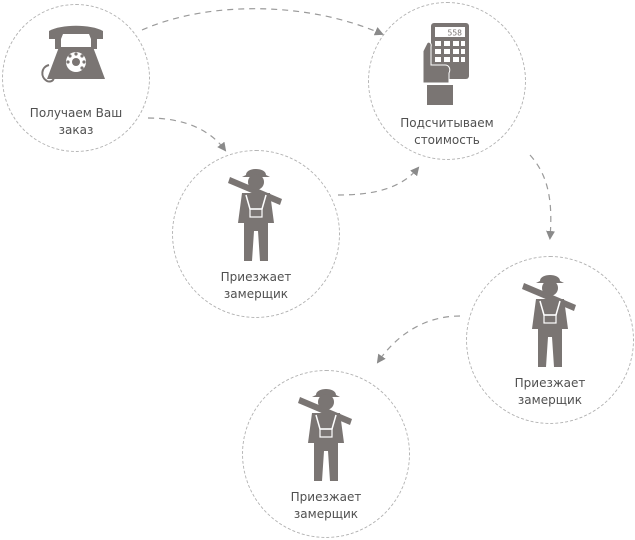 This screenshot has width=635, height=540. Describe the element at coordinates (455, 33) in the screenshot. I see `svg-text: 558` at that location.